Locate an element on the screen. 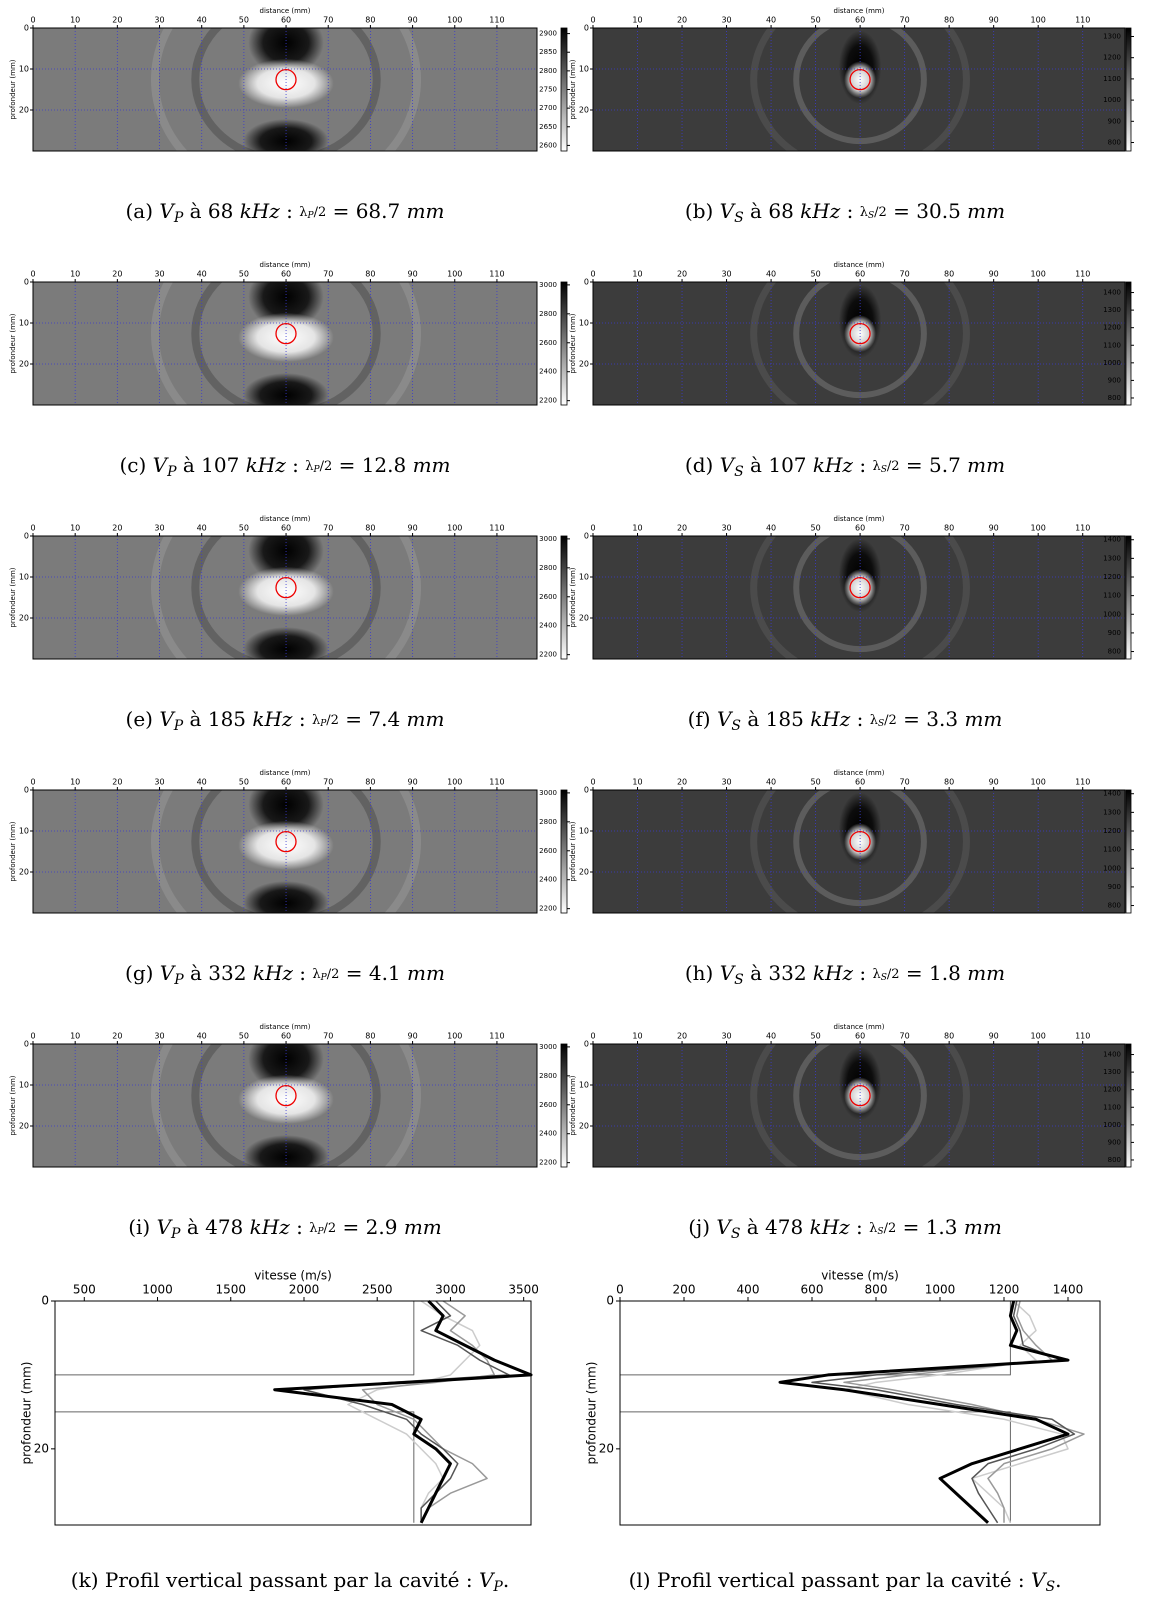 The image size is (1164, 1621). colorbar-label: 1400 is located at coordinates (1112, 293).